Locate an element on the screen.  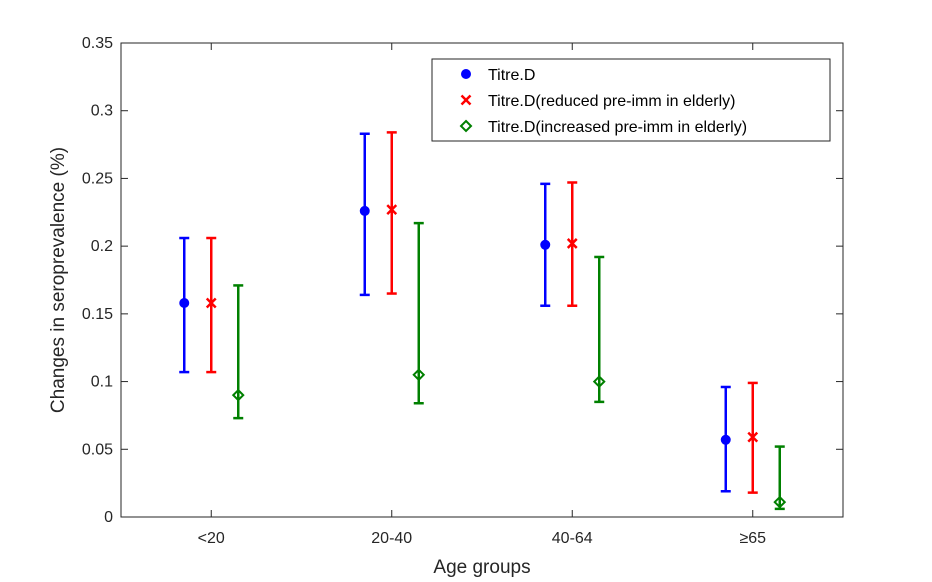
legend-label: Titre.D is located at coordinates (511, 75).